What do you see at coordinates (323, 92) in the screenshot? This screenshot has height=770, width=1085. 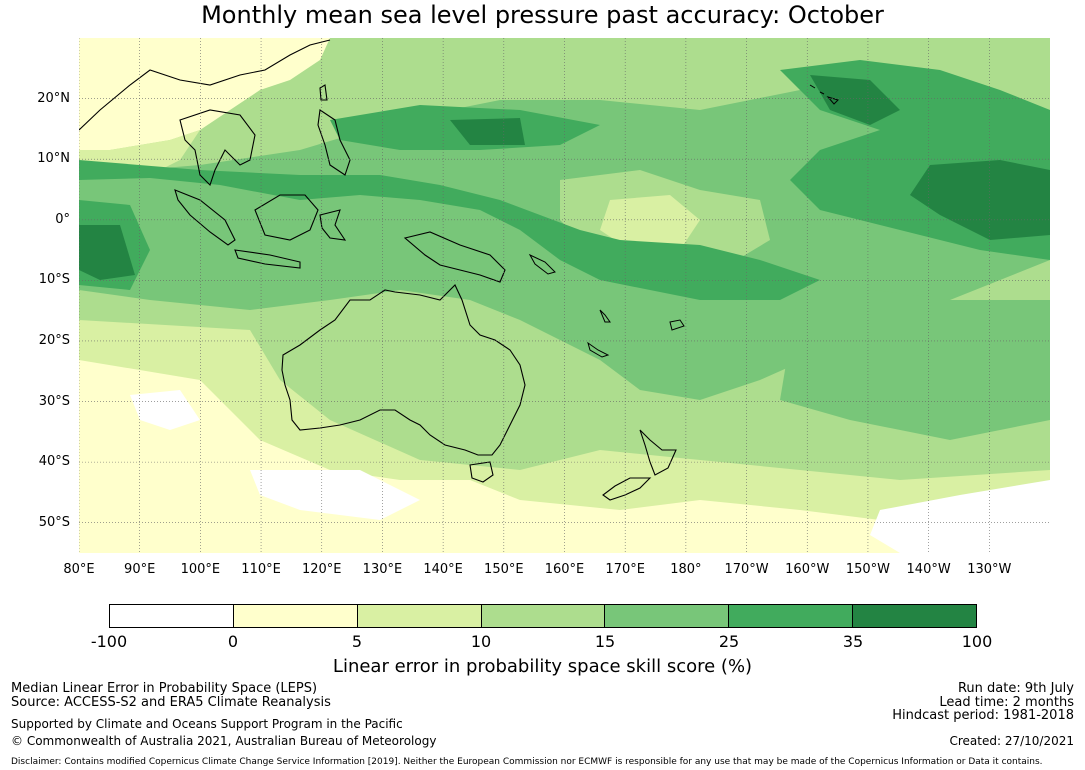 I see `taiwan-outline` at bounding box center [323, 92].